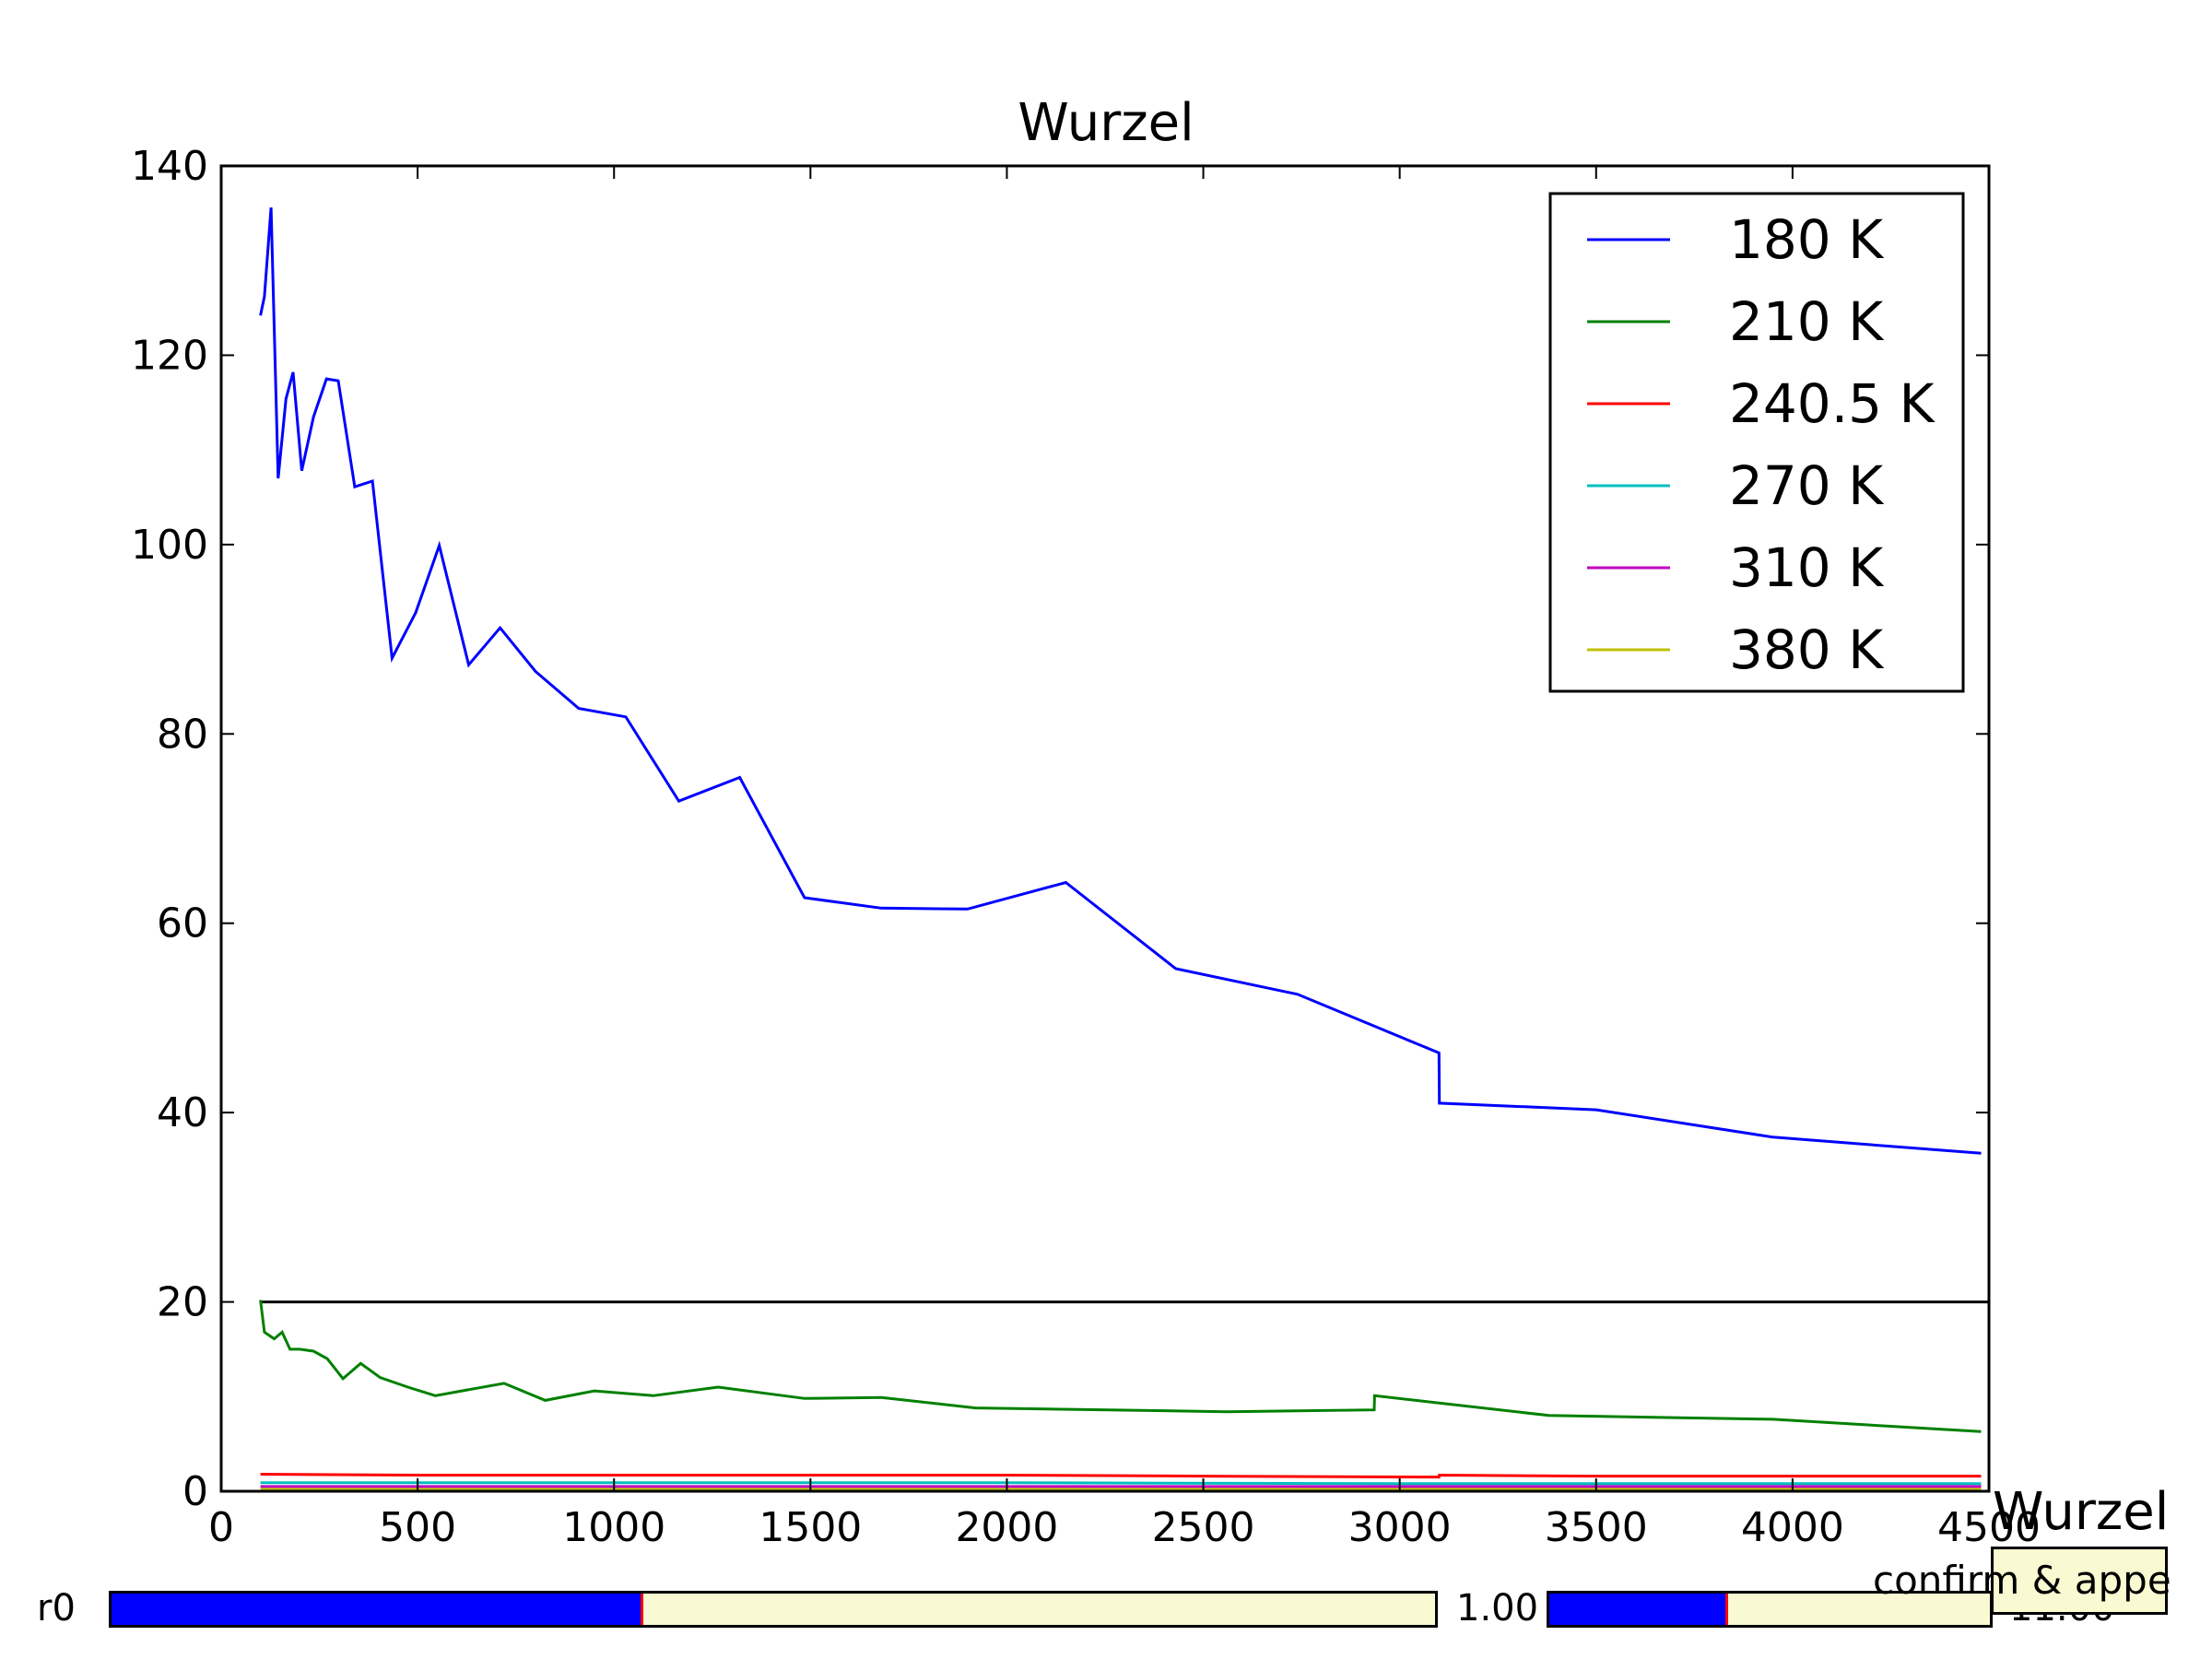 This screenshot has height=1659, width=2212. I want to click on y-tick-label-3: 60, so click(182, 923).